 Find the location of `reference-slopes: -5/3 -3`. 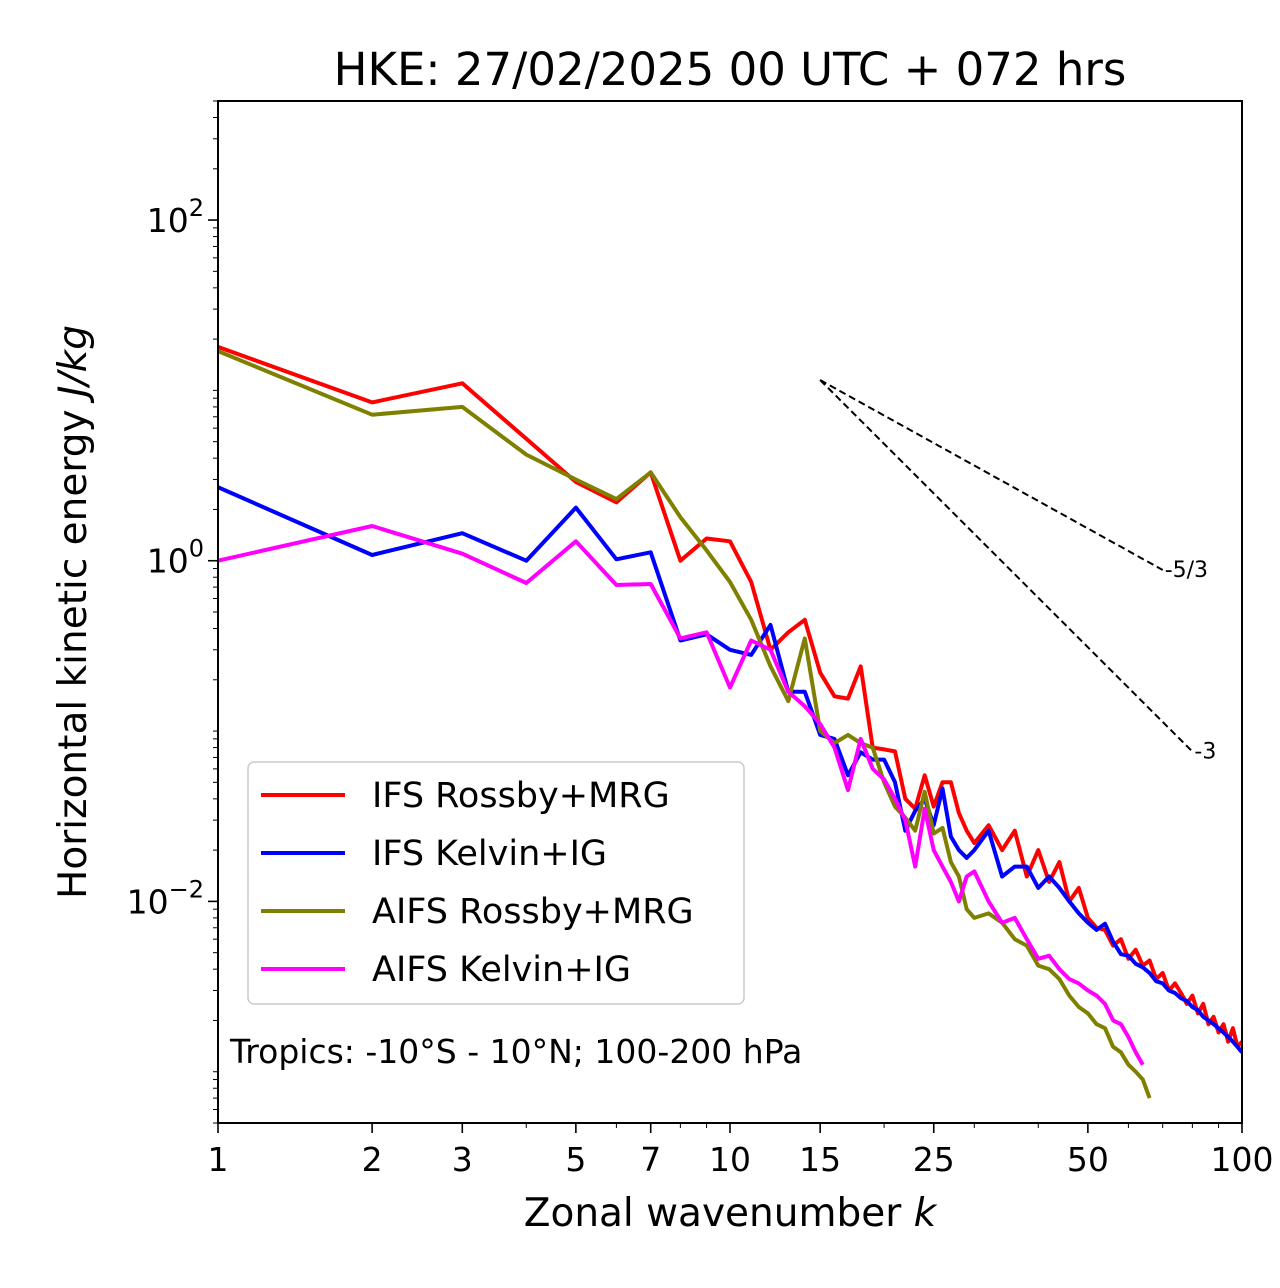

reference-slopes: -5/3 -3 is located at coordinates (1017, 572).